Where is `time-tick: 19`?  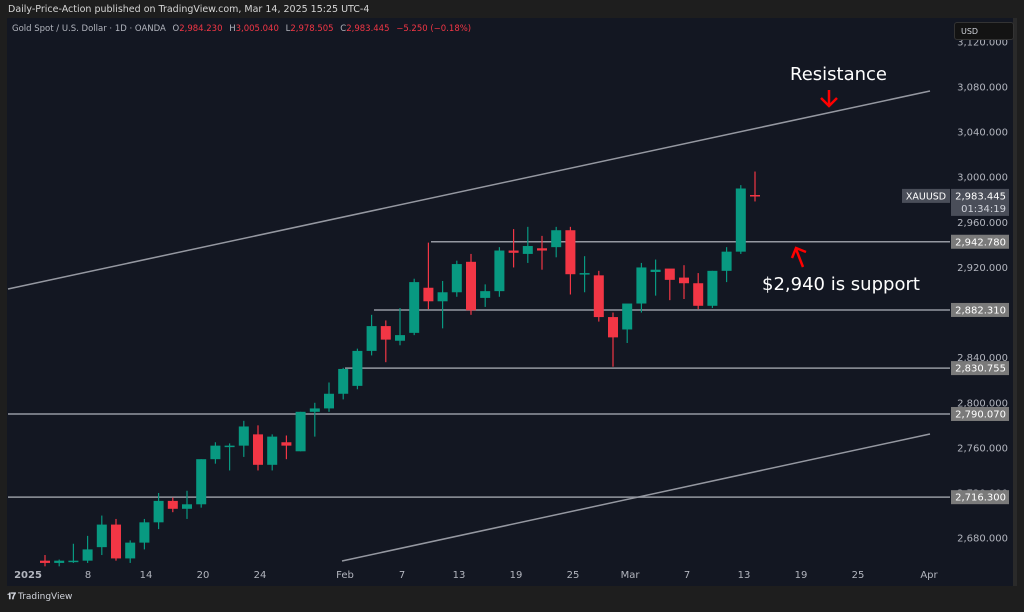 time-tick: 19 is located at coordinates (516, 575).